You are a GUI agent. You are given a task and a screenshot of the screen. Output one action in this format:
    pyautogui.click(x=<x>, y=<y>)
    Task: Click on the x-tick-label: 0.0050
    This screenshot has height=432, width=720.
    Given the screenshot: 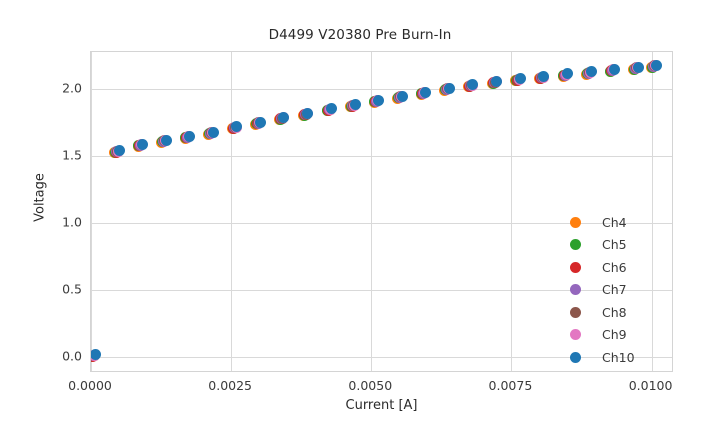 What is the action you would take?
    pyautogui.click(x=370, y=385)
    